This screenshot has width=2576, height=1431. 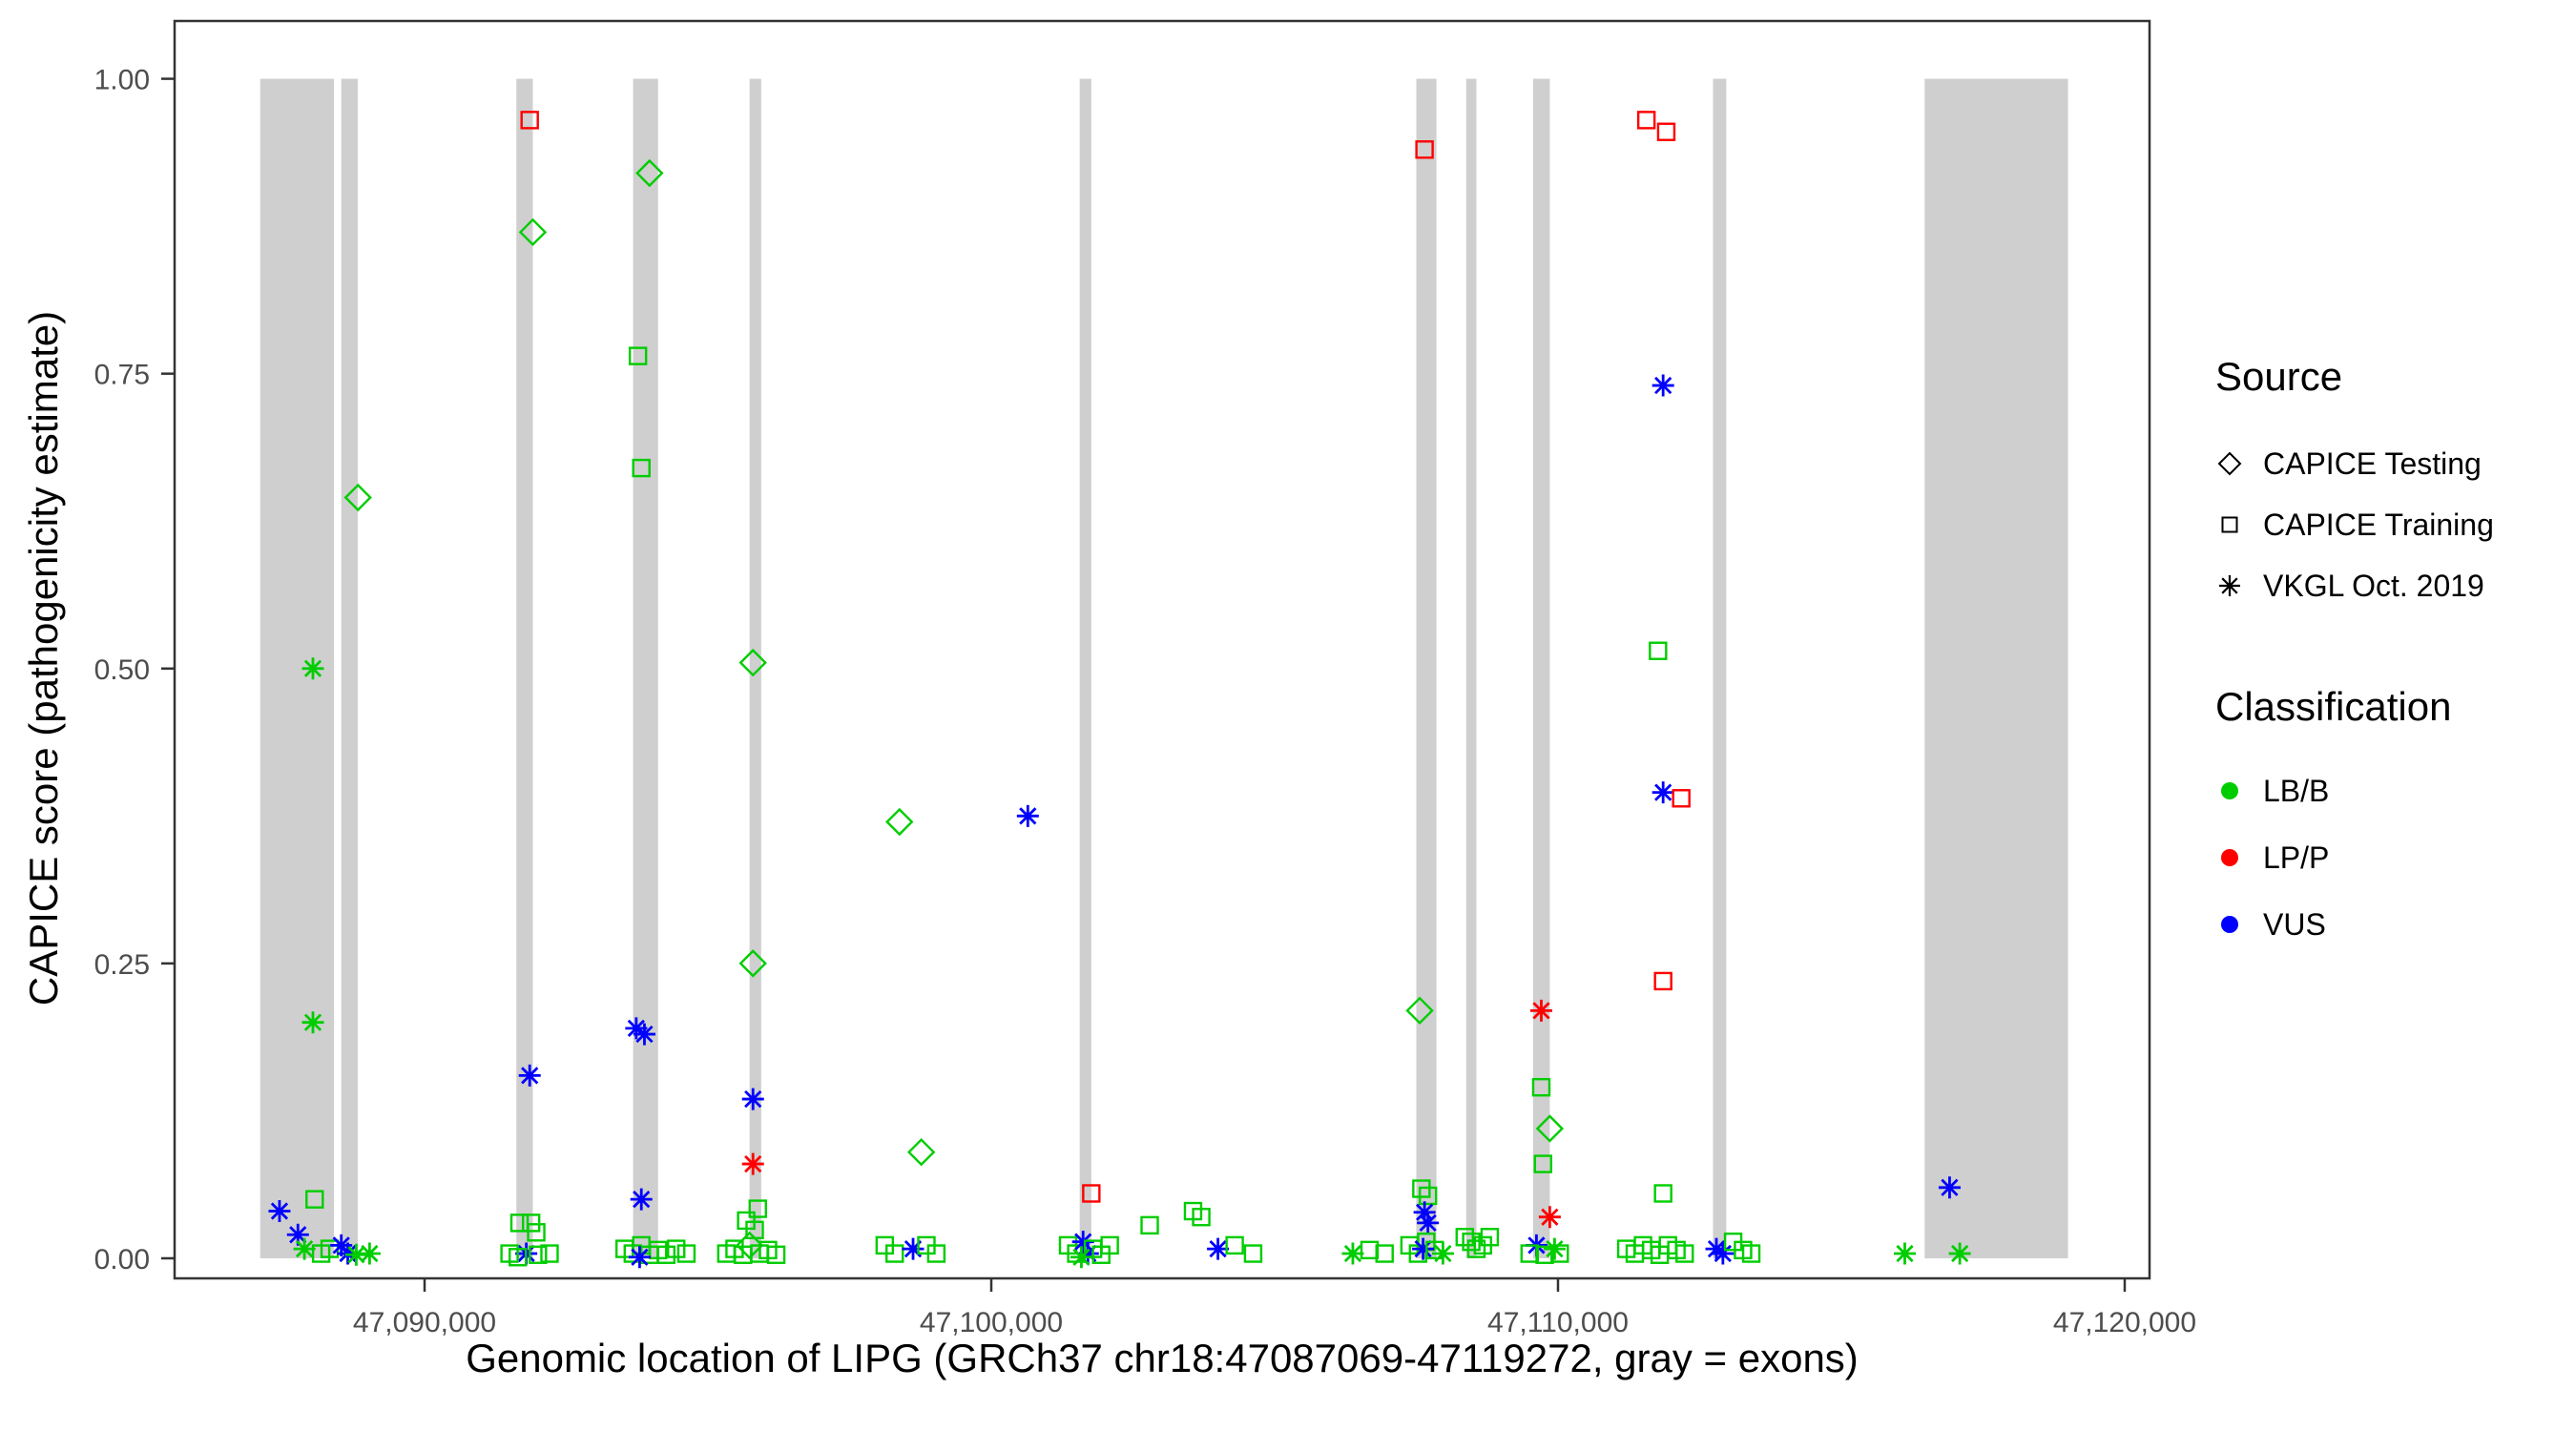 I want to click on y-tick-label: 0.25, so click(x=122, y=965).